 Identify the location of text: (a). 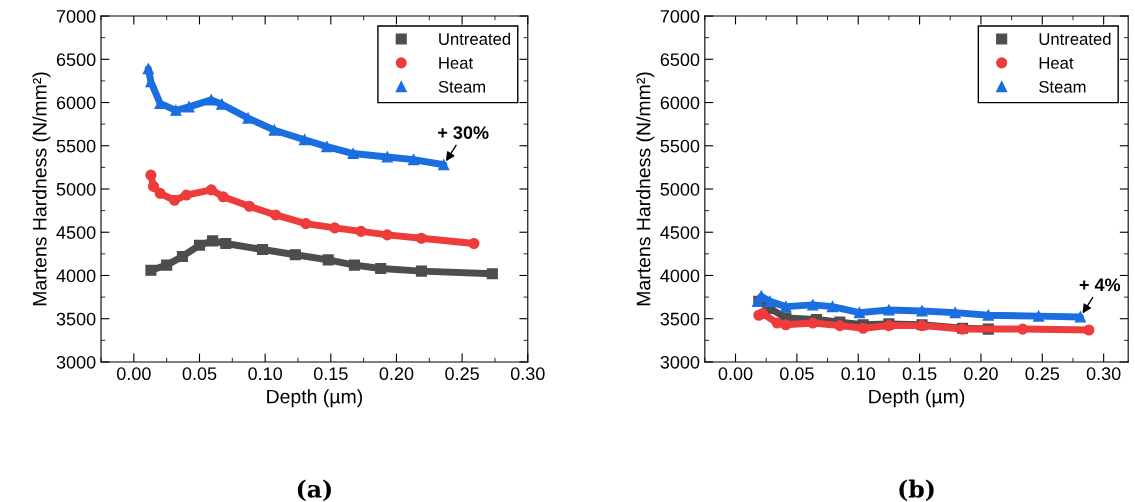
(314, 490).